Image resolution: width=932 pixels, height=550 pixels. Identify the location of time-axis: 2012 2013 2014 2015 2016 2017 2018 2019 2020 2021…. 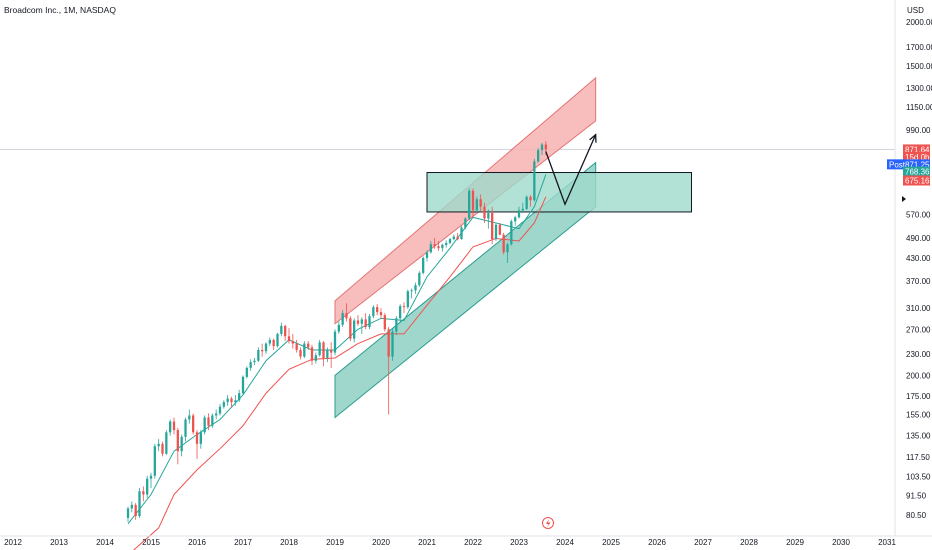
(450, 542).